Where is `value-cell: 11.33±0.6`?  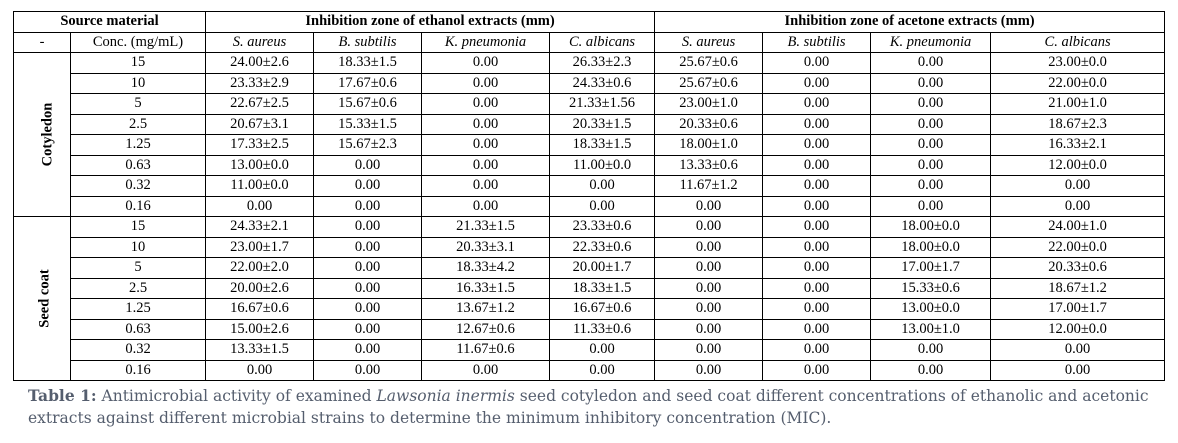 value-cell: 11.33±0.6 is located at coordinates (602, 329).